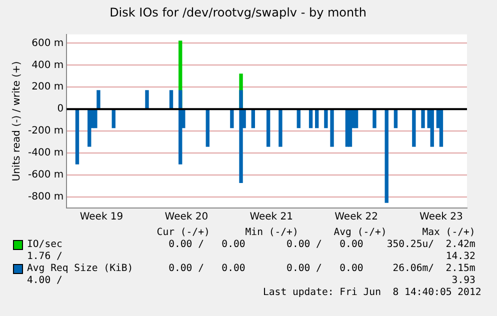 The image size is (497, 316). I want to click on text: 3.93, so click(464, 281).